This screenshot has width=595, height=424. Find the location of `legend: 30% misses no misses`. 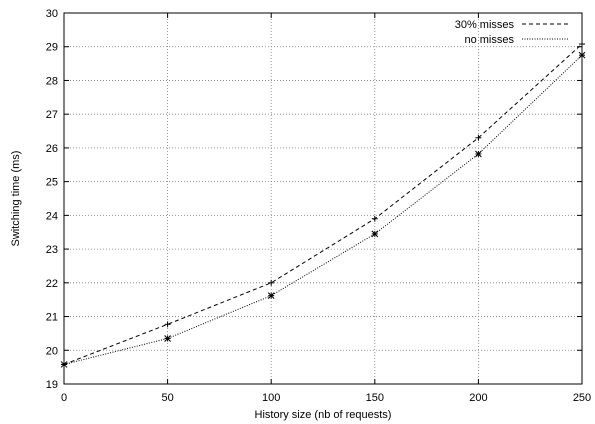

legend: 30% misses no misses is located at coordinates (511, 32).